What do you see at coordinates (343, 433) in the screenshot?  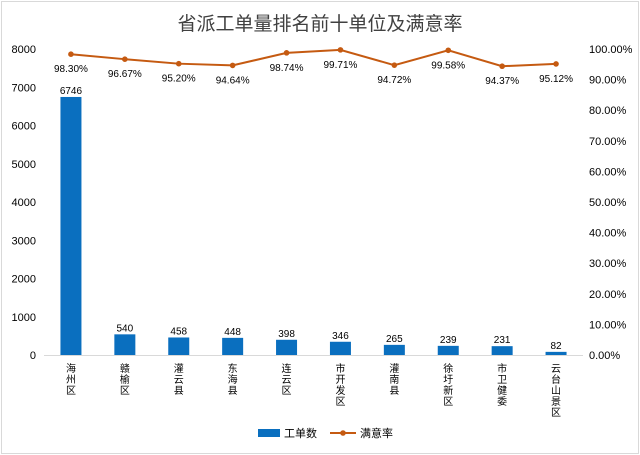 I see `legend-line-marker` at bounding box center [343, 433].